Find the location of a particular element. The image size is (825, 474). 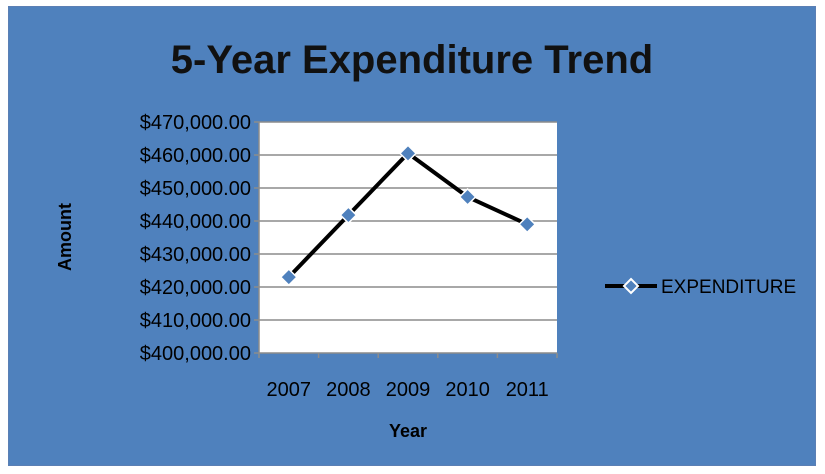

y-tick-label: $420,000.00 is located at coordinates (195, 288).